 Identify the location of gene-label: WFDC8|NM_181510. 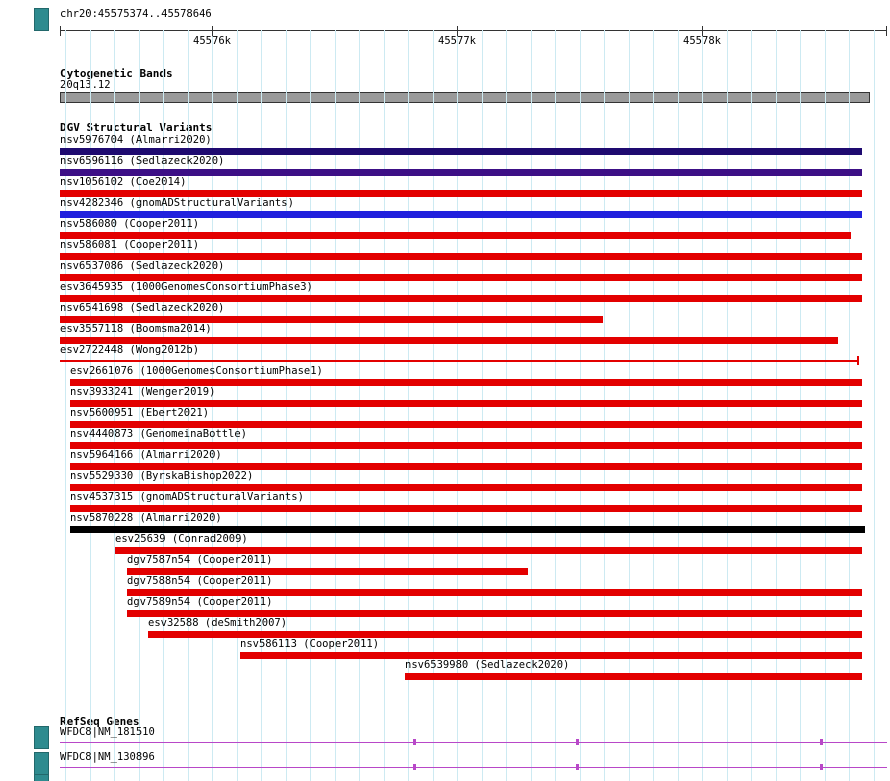
(107, 732).